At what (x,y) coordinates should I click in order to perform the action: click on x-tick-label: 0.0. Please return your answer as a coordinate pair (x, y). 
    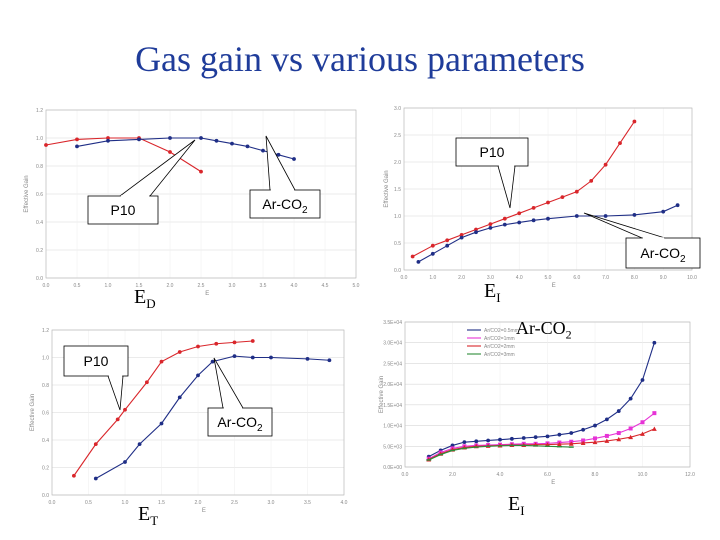
    Looking at the image, I should click on (46, 286).